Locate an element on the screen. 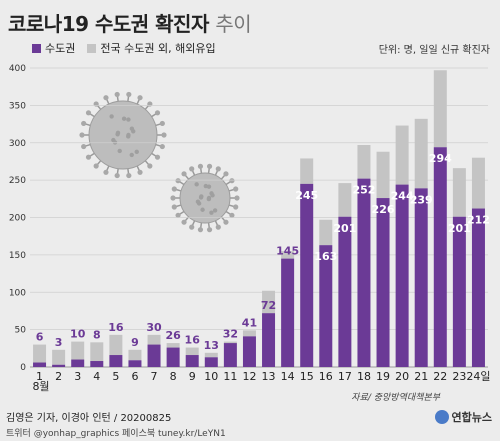 The height and width of the screenshot is (441, 500). x-tick-label: 9 is located at coordinates (192, 376).